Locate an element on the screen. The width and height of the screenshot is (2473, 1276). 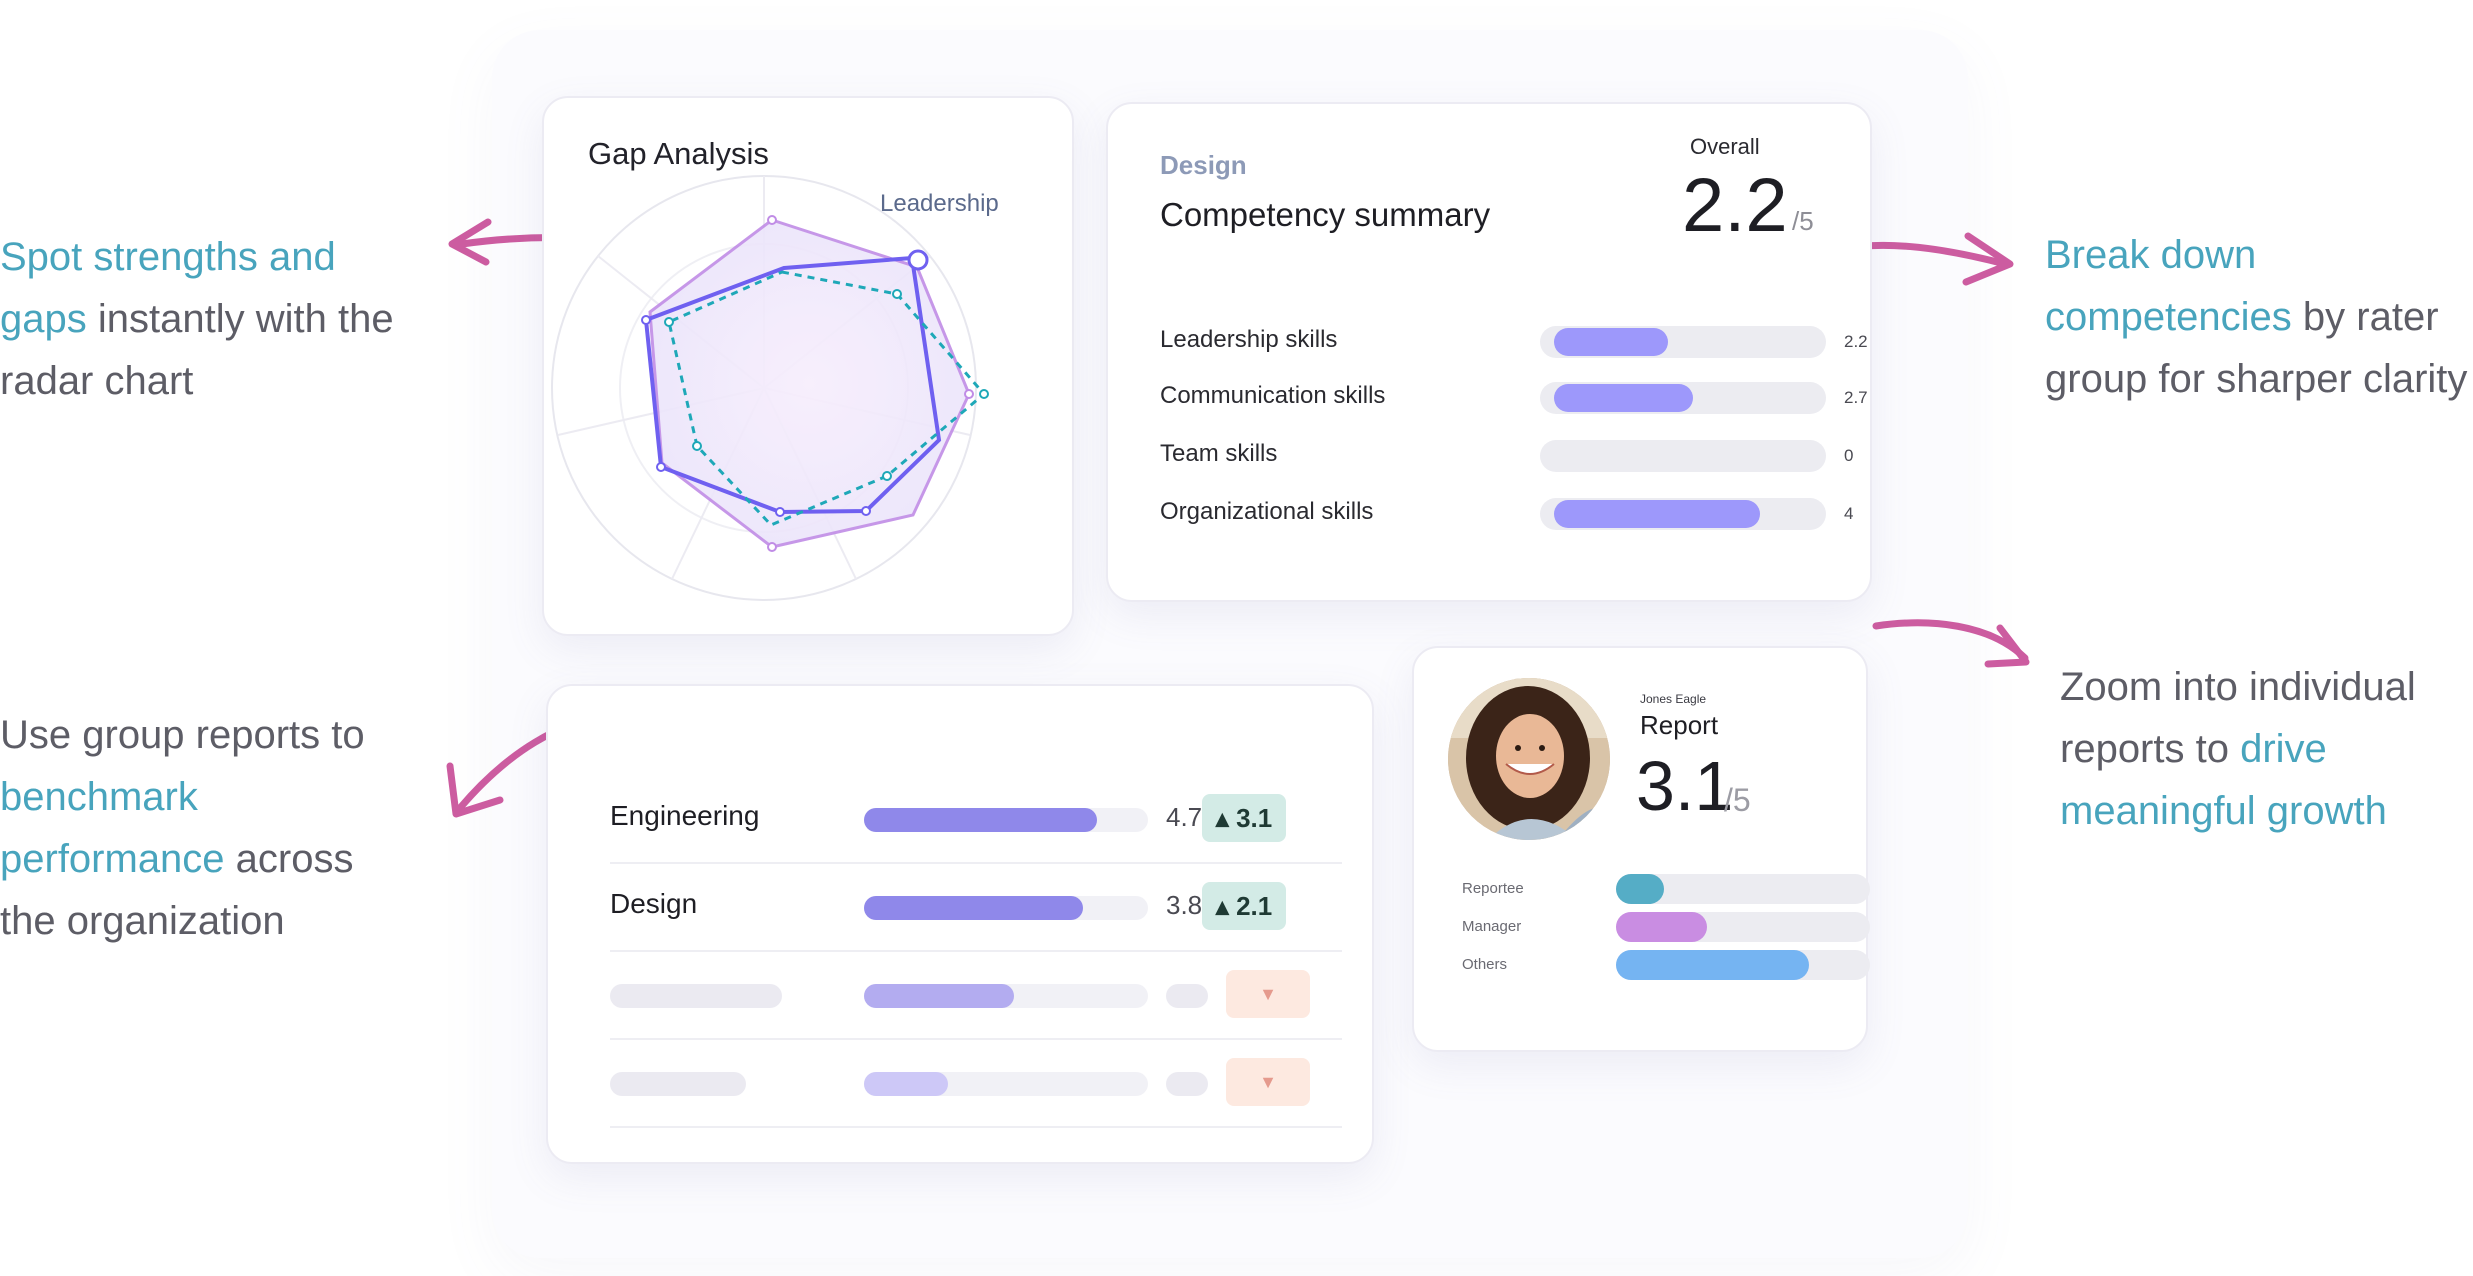
radar-points is located at coordinates (815, 383).